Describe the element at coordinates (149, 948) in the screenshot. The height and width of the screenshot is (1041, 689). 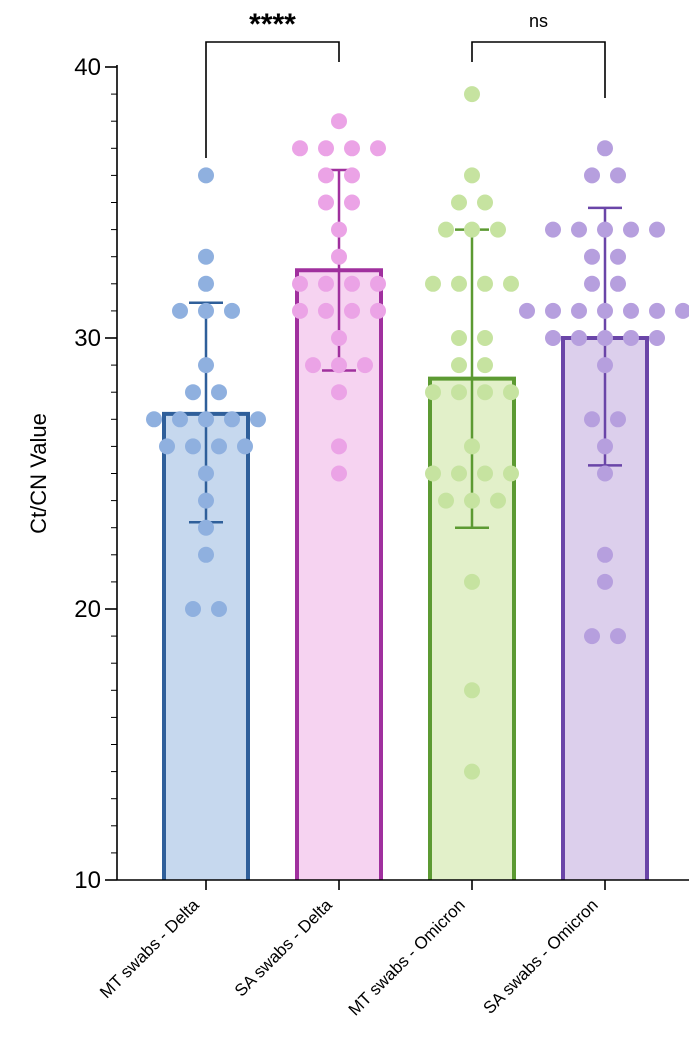
I see `x-tick-label: MT swabs - Delta` at that location.